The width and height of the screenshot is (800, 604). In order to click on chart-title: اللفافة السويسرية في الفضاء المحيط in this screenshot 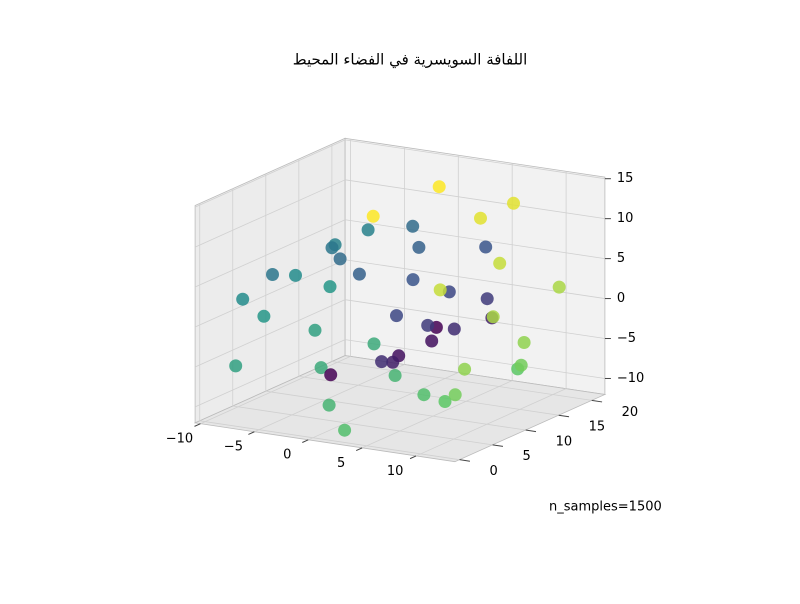, I will do `click(410, 60)`.